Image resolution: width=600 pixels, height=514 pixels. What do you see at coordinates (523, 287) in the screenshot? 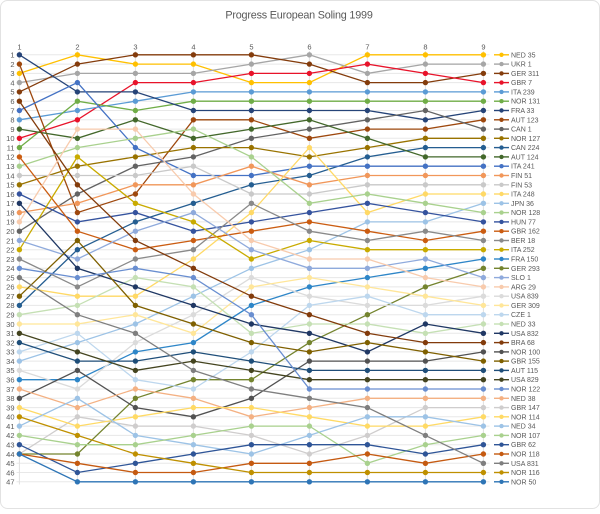
I see `svg-text: ARG 29` at bounding box center [523, 287].